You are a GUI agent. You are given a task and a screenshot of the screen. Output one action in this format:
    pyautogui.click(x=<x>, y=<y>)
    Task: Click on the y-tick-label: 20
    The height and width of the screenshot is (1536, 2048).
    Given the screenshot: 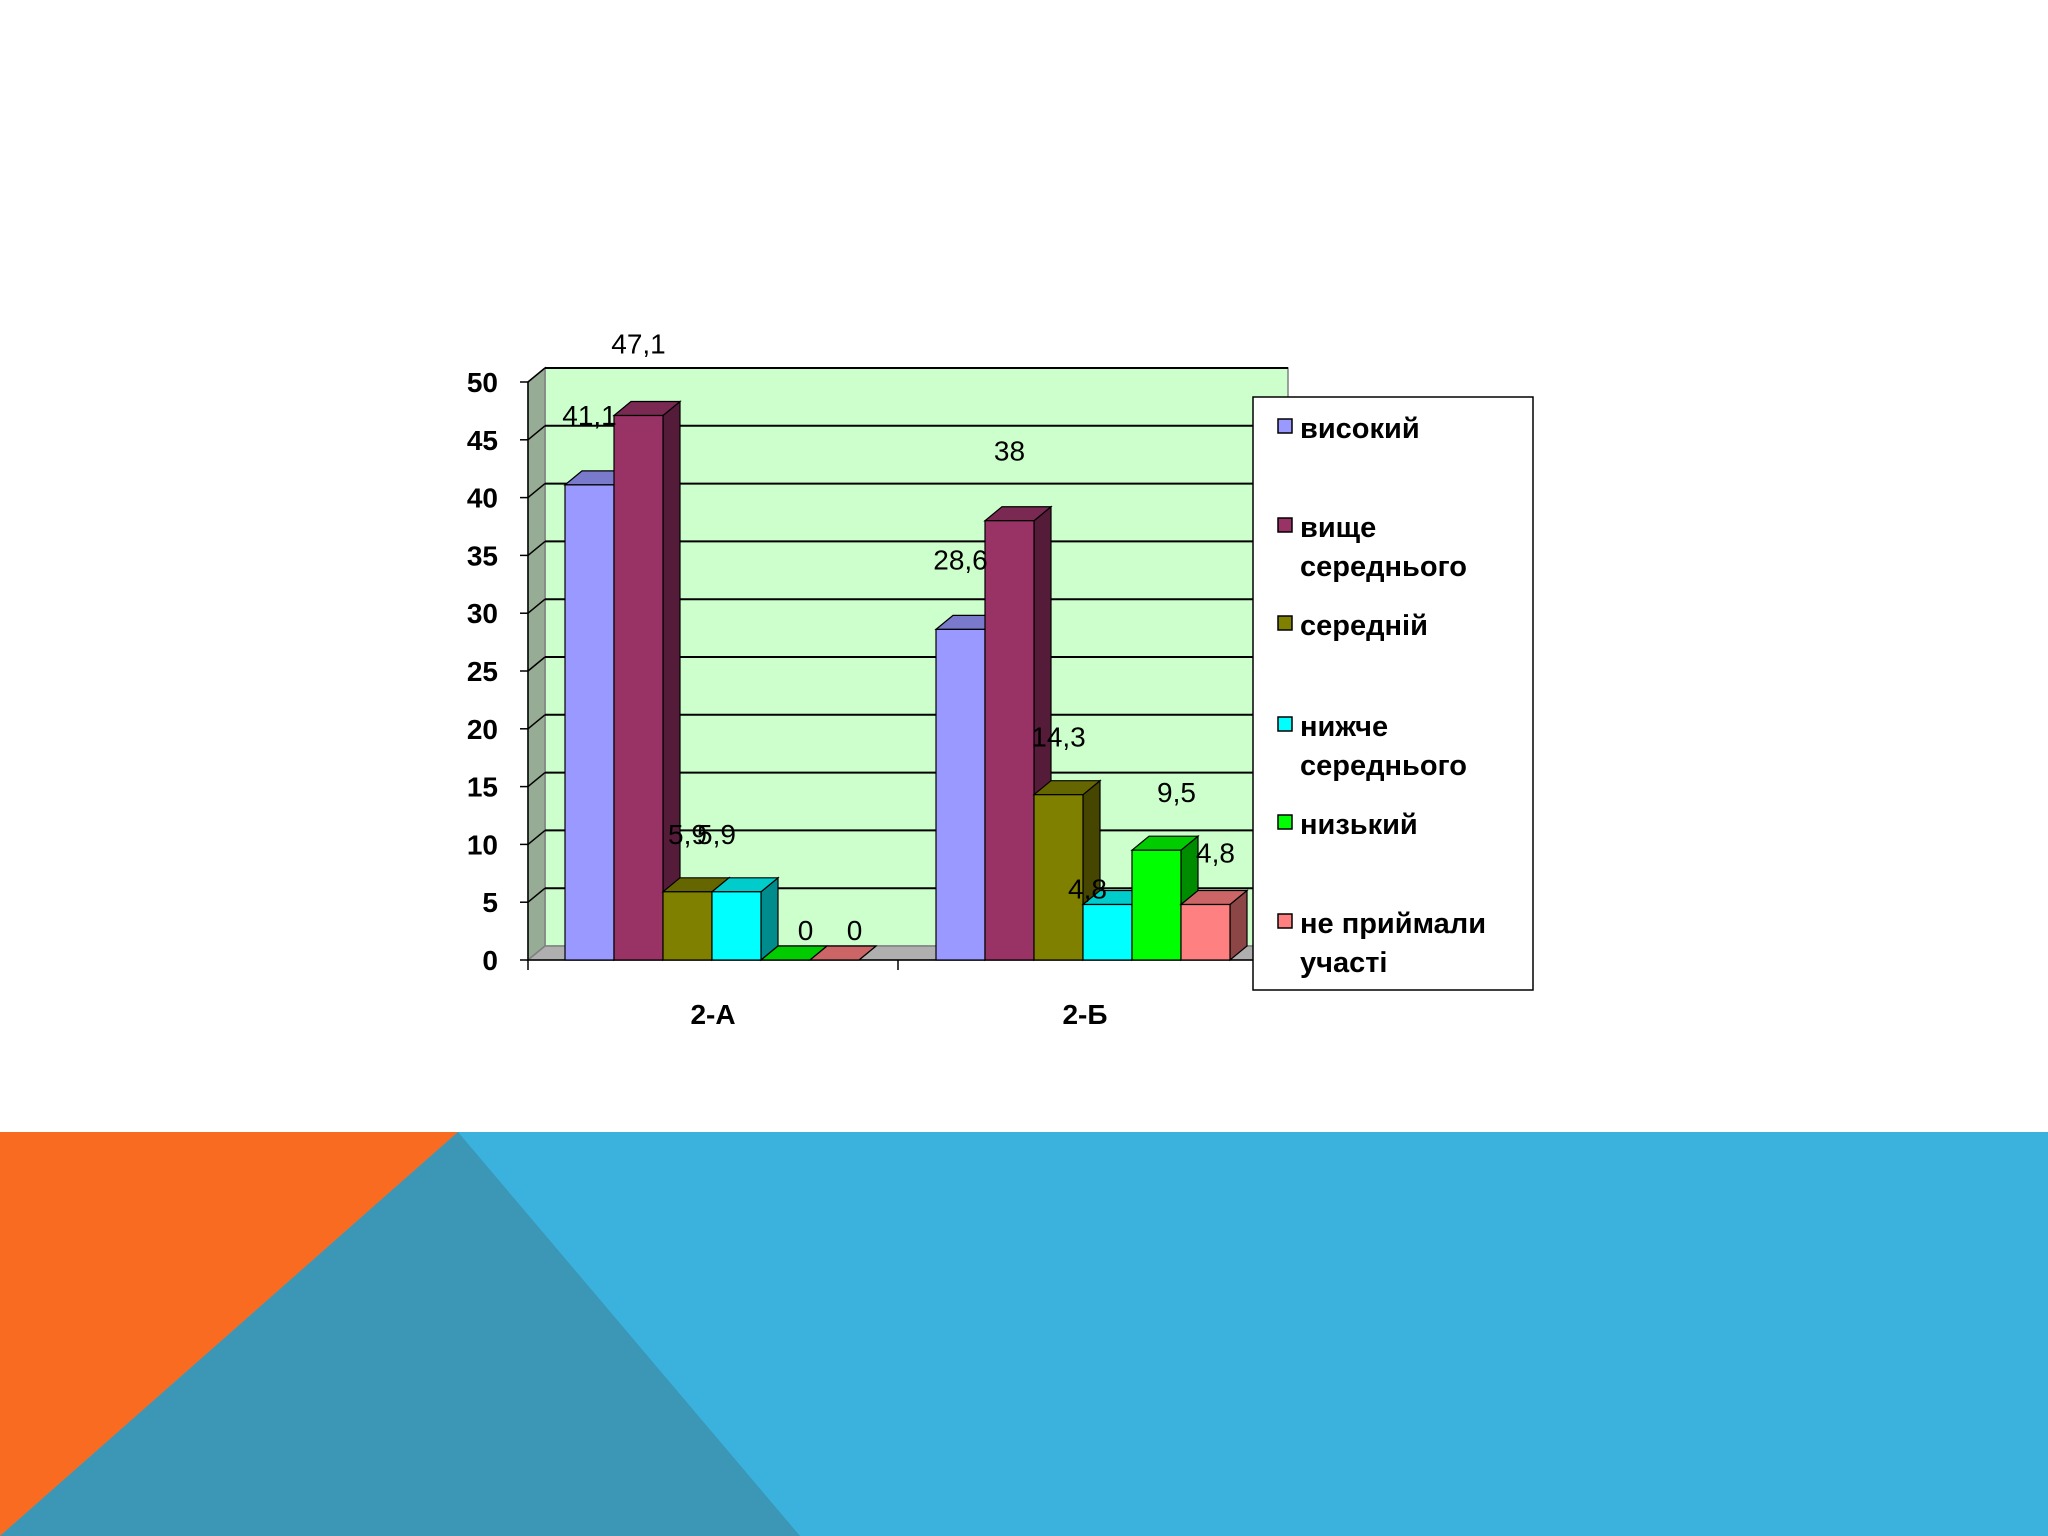 What is the action you would take?
    pyautogui.click(x=482, y=729)
    